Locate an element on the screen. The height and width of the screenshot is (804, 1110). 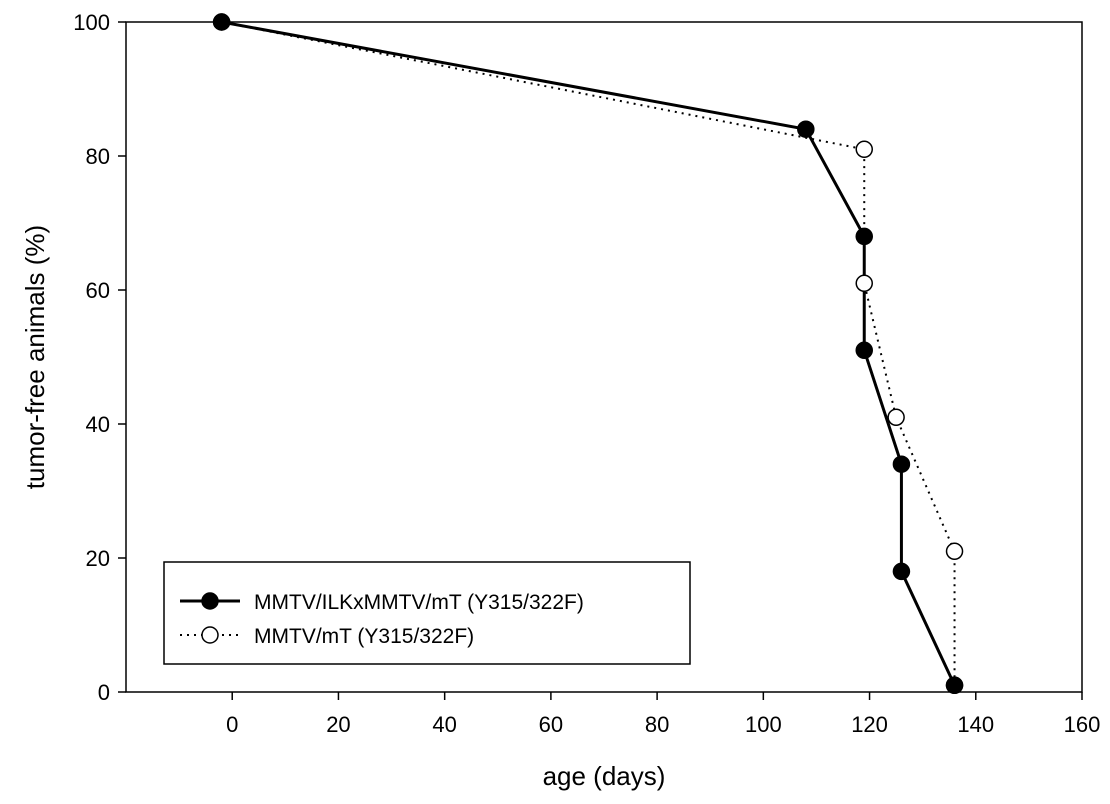
x-tick-label-6: 120 is located at coordinates (869, 724).